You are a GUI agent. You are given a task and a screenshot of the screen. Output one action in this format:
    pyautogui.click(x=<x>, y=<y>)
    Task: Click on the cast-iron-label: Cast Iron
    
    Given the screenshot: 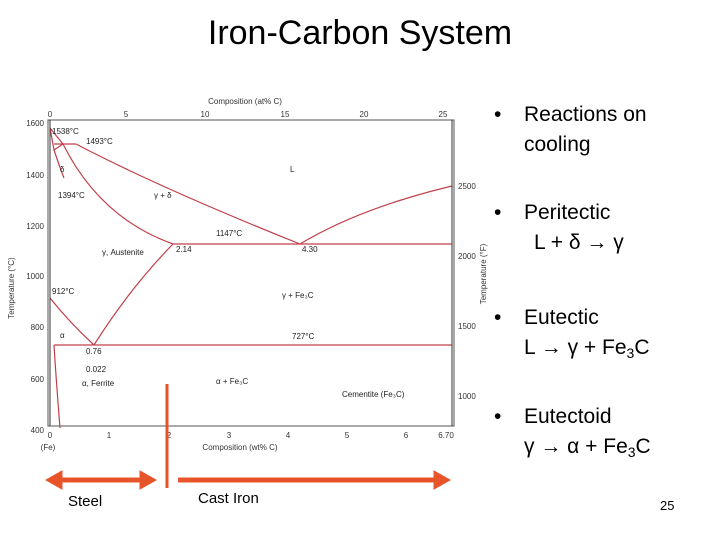 What is the action you would take?
    pyautogui.click(x=228, y=498)
    